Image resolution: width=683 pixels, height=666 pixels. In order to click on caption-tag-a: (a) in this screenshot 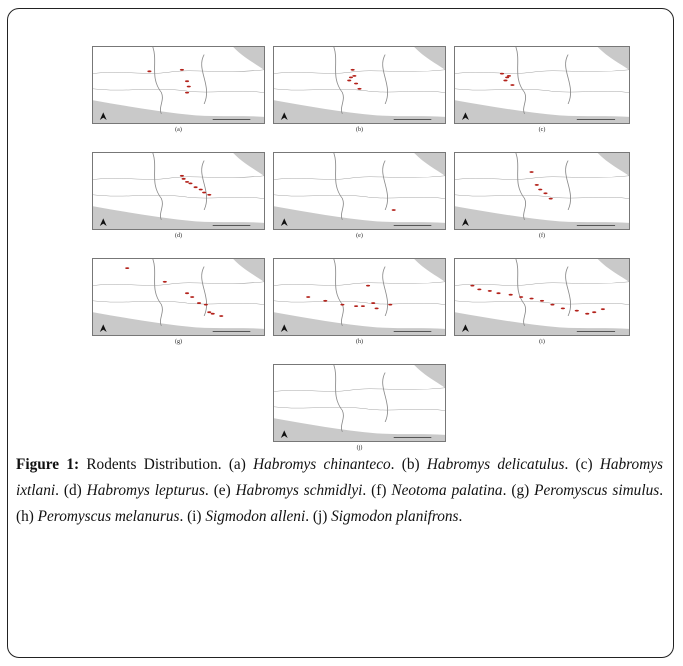, I will do `click(237, 465)`.